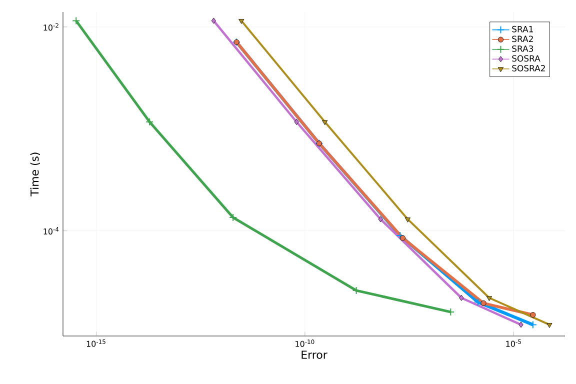 The width and height of the screenshot is (576, 384). Describe the element at coordinates (315, 354) in the screenshot. I see `x-axis-title: Error` at that location.